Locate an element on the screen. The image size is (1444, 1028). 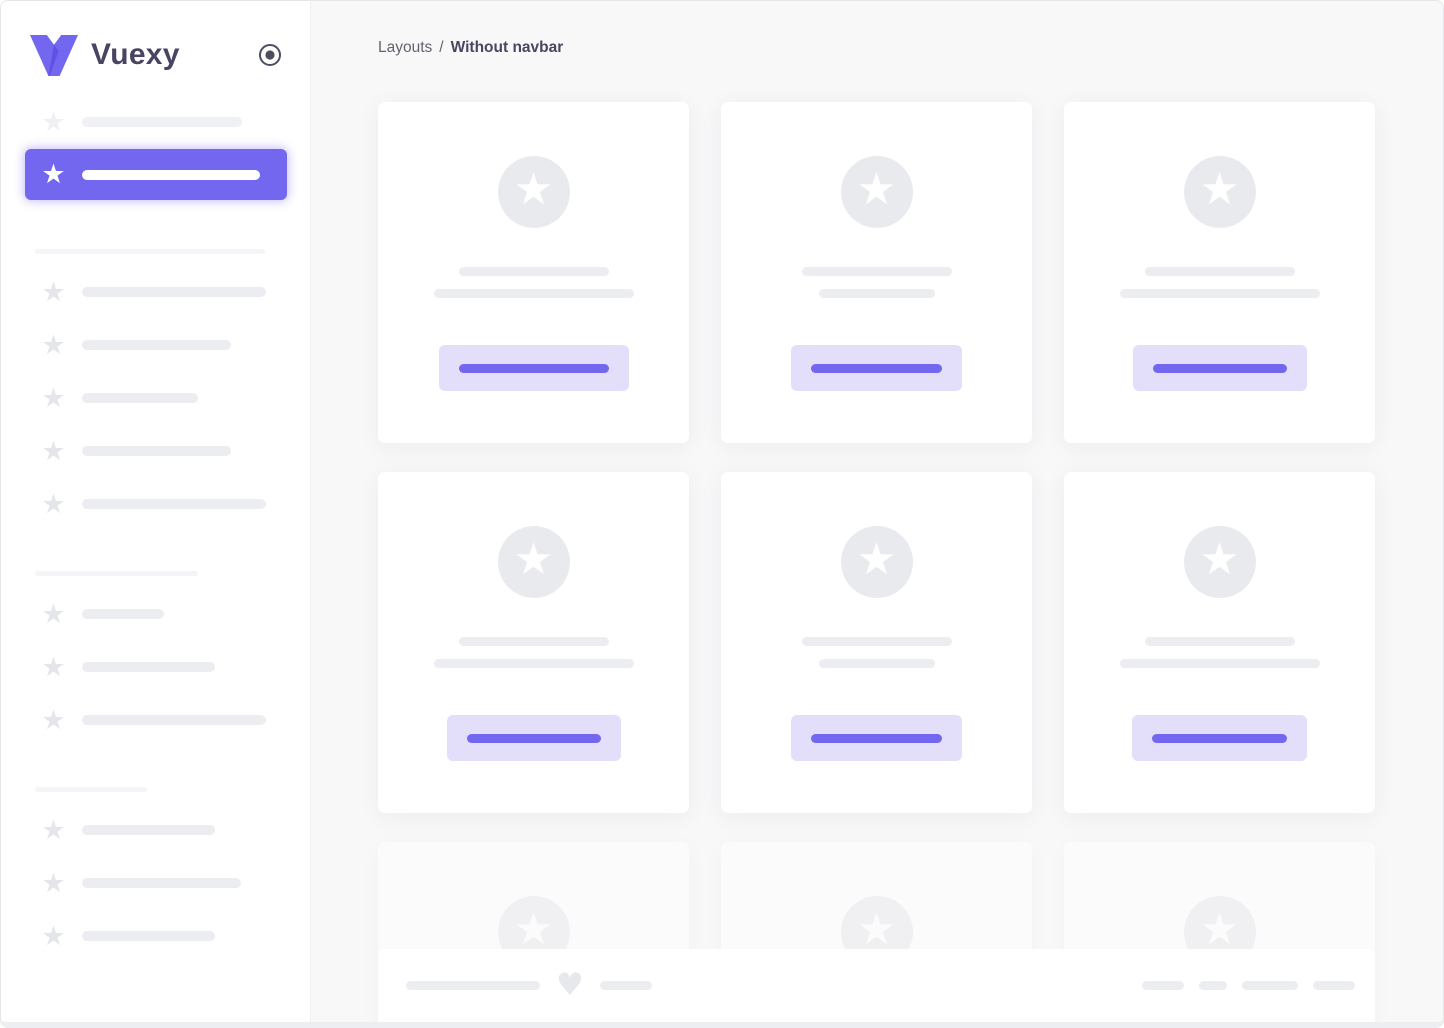
vuexy-logo-icon is located at coordinates (54, 55).